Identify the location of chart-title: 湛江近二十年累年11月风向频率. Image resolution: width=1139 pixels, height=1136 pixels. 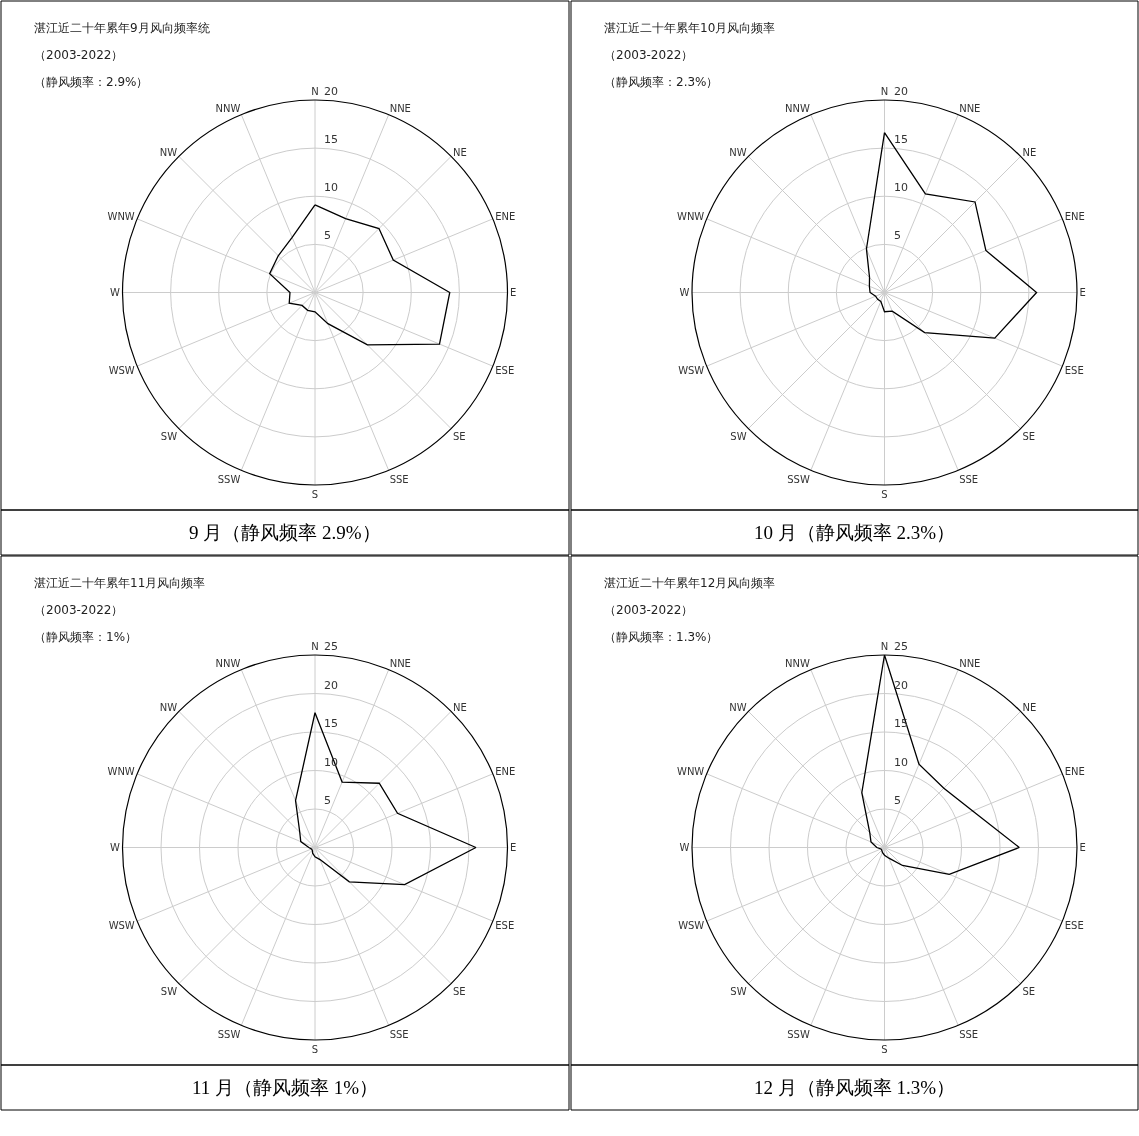
(120, 583).